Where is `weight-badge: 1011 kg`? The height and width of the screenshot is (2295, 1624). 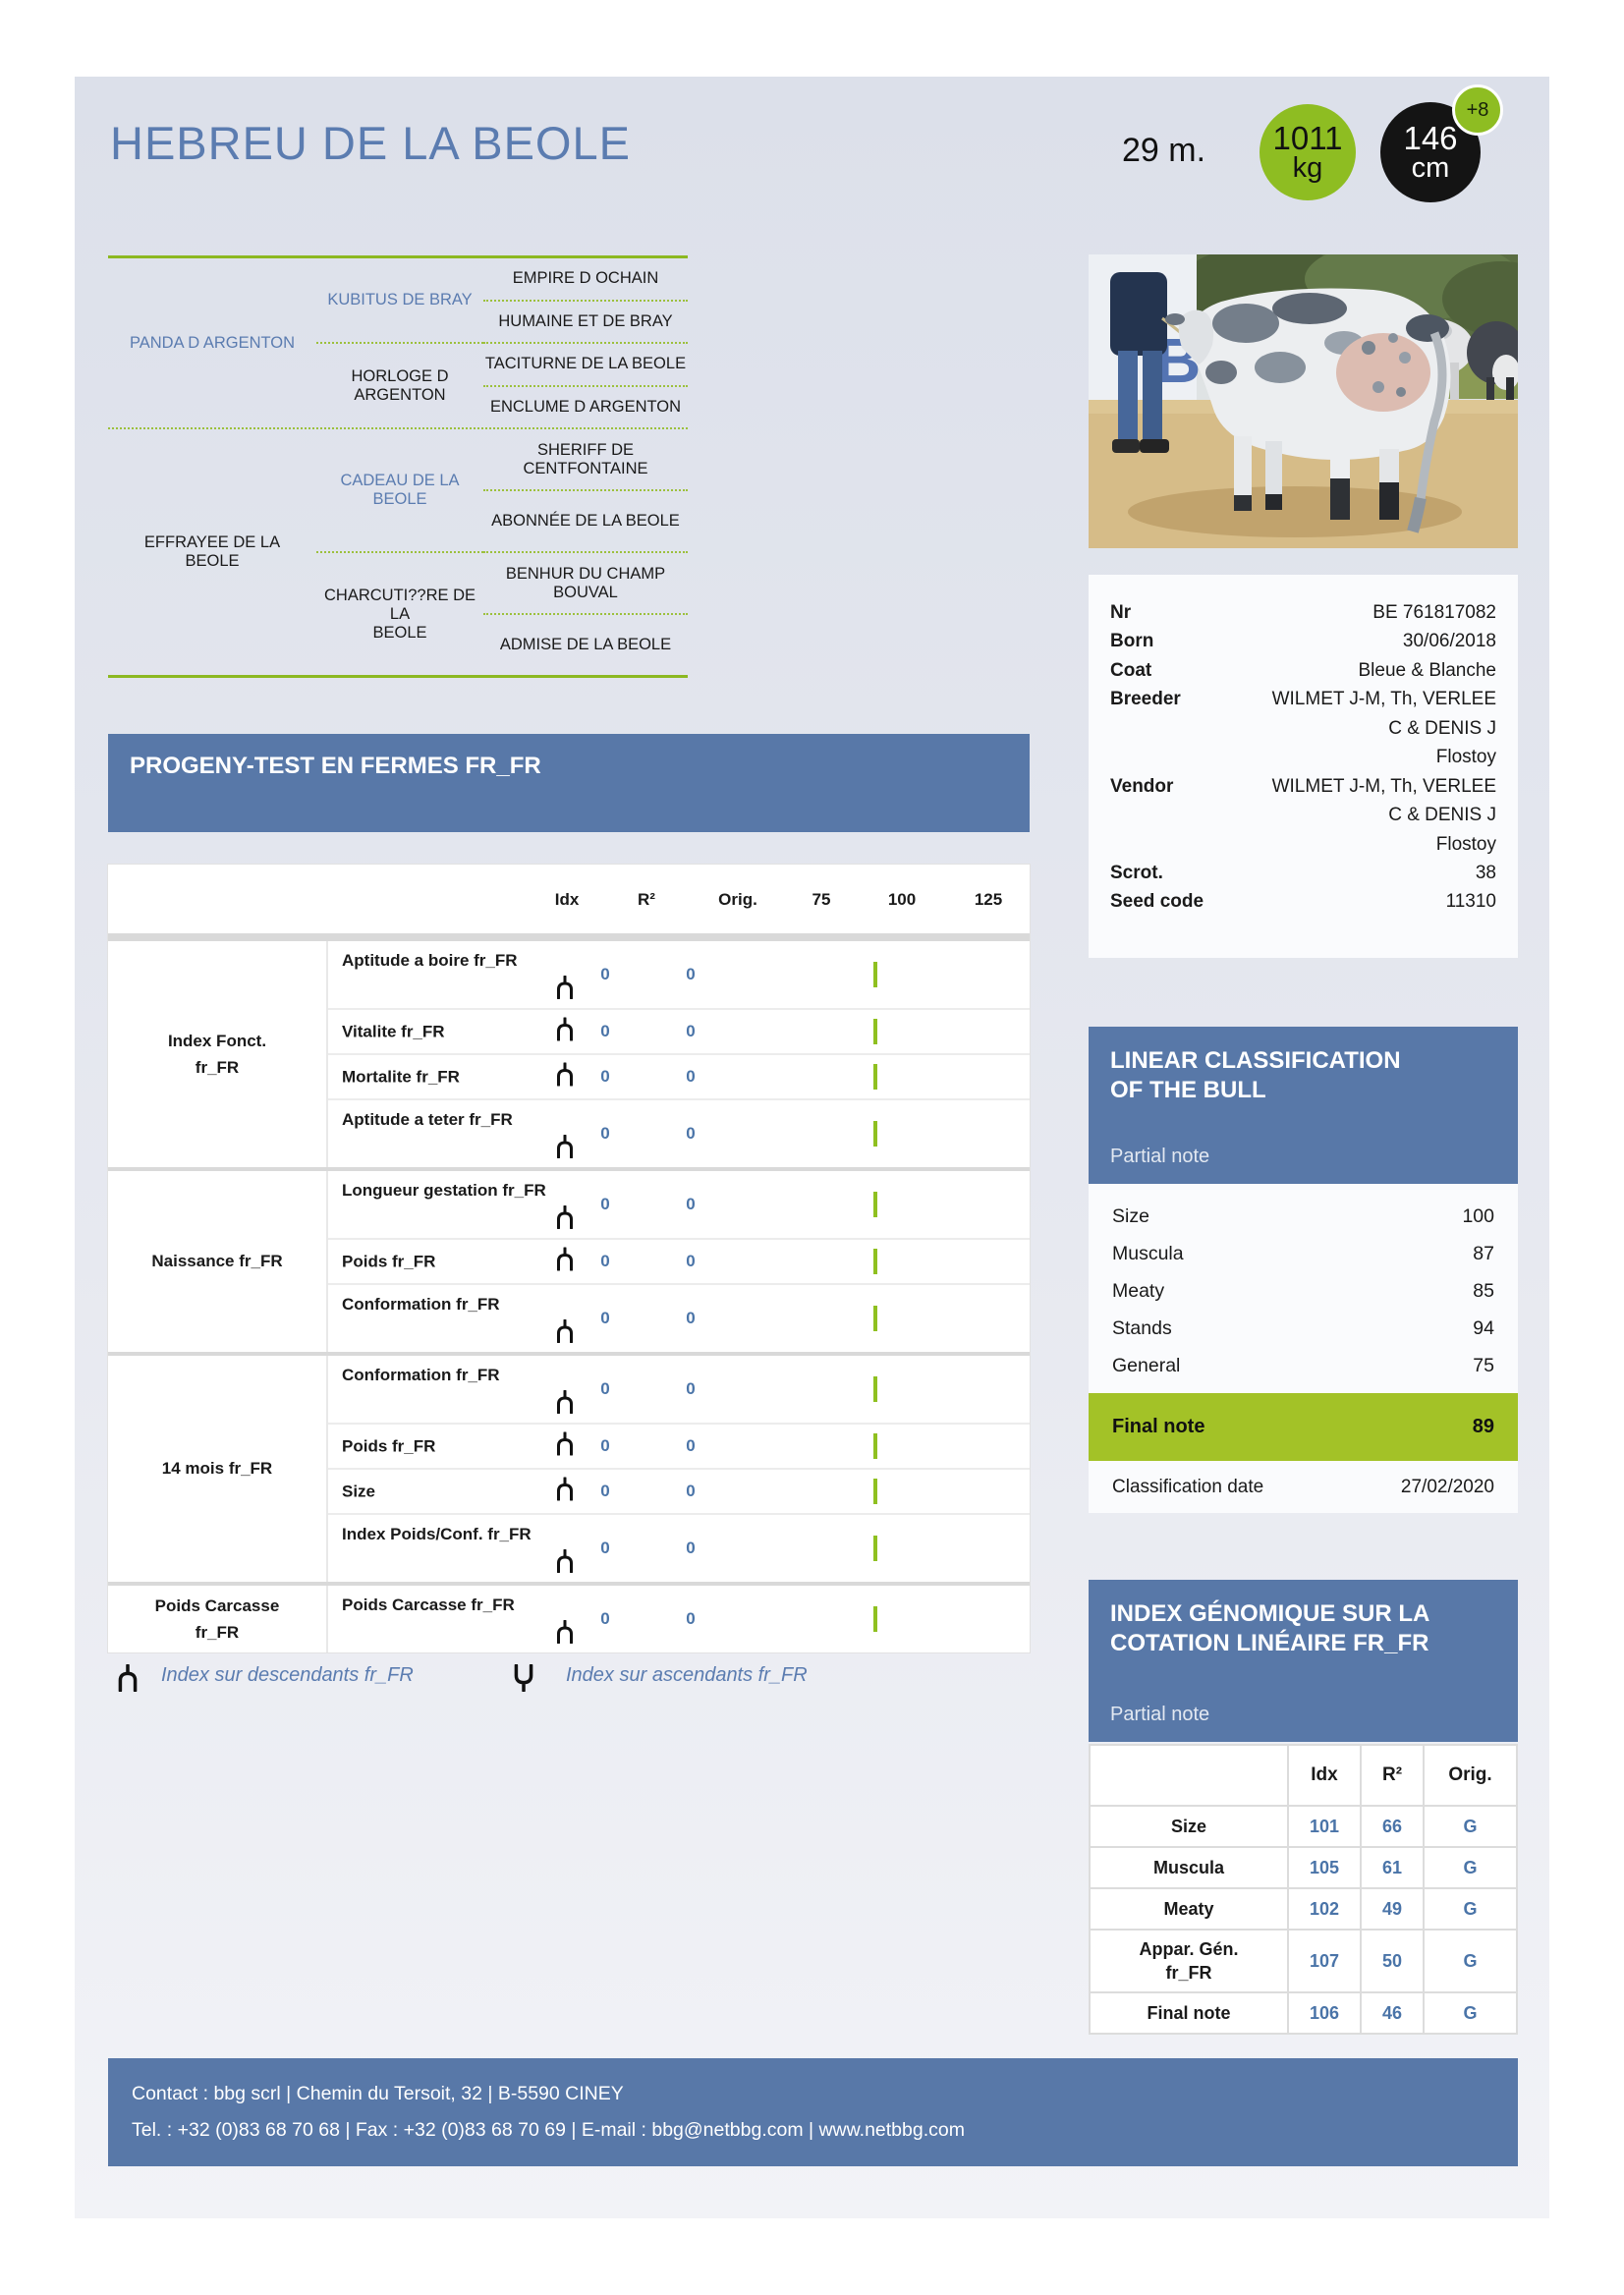
weight-badge: 1011 kg is located at coordinates (1308, 152).